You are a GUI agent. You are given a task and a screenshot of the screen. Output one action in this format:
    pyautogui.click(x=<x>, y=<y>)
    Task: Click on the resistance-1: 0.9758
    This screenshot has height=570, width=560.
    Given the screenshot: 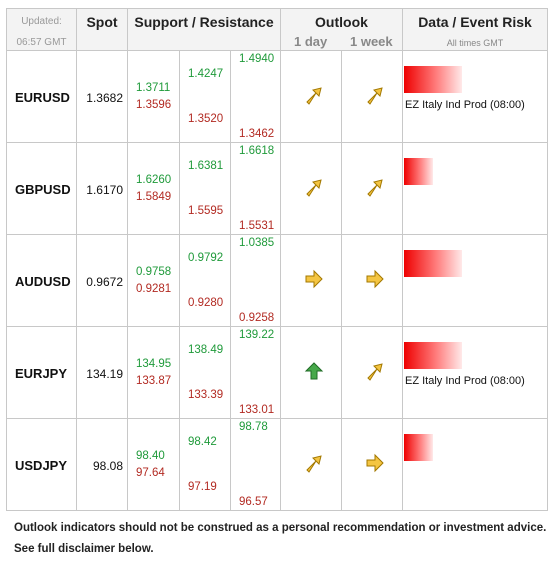 What is the action you would take?
    pyautogui.click(x=154, y=272)
    